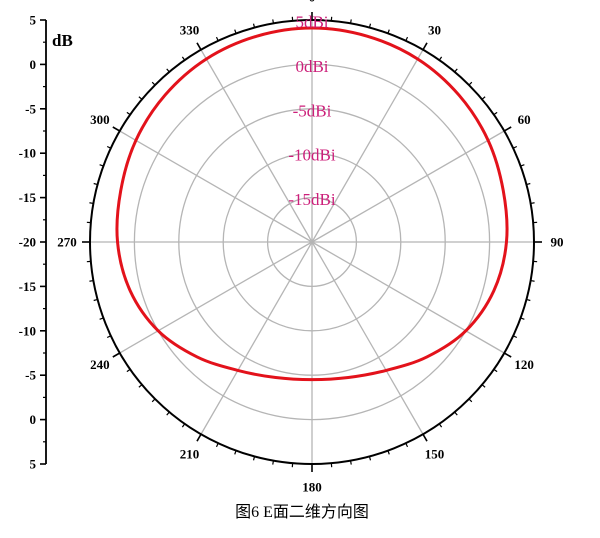  What do you see at coordinates (524, 119) in the screenshot?
I see `angle-tick-label: 60` at bounding box center [524, 119].